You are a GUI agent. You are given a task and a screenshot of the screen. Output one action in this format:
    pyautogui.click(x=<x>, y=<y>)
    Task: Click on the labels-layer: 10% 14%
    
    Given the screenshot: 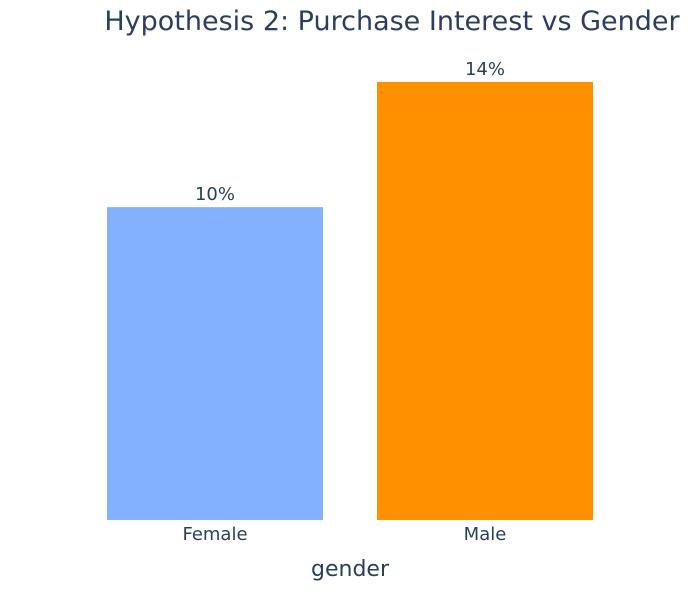 What is the action you would take?
    pyautogui.click(x=350, y=132)
    